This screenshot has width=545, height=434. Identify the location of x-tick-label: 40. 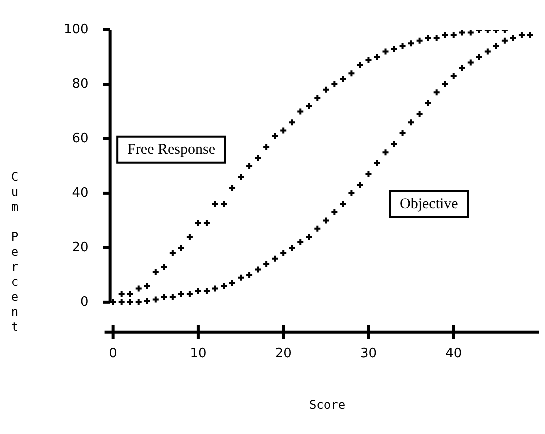
(454, 354).